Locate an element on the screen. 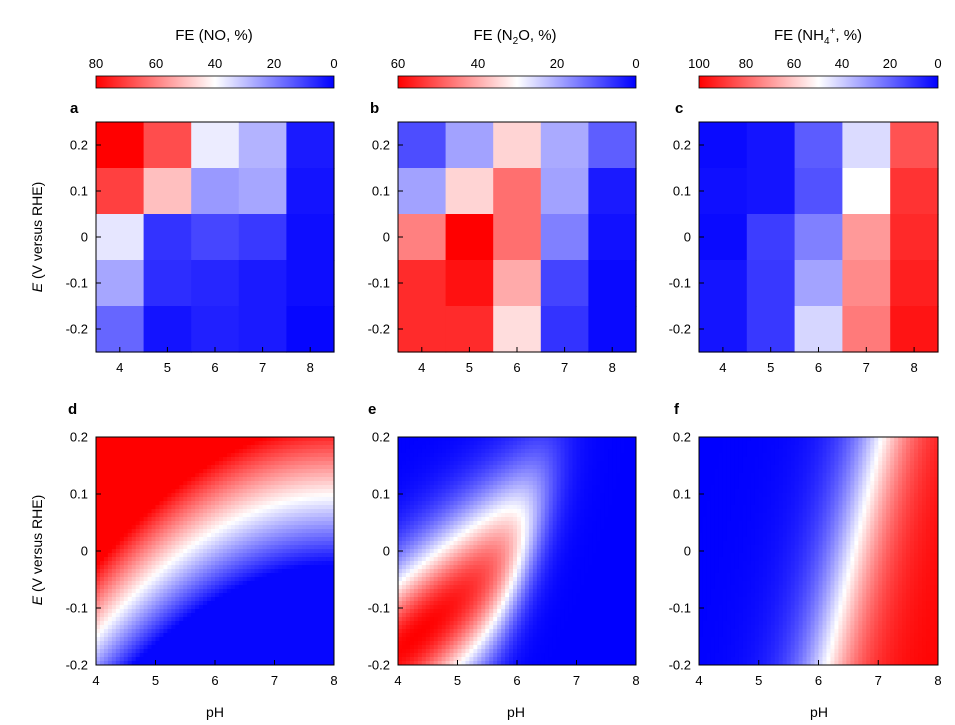 The image size is (955, 725). cb-tick: 40 is located at coordinates (215, 63).